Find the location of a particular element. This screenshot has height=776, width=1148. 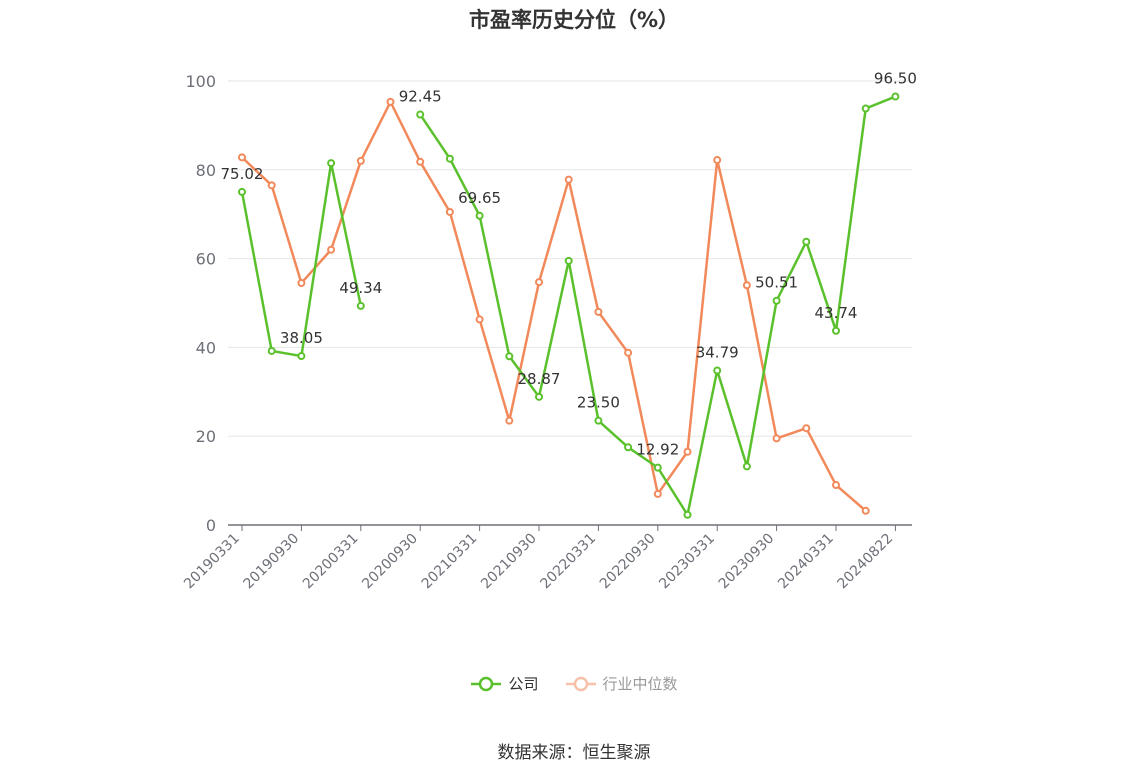

y-tick-label: 80 is located at coordinates (206, 170).